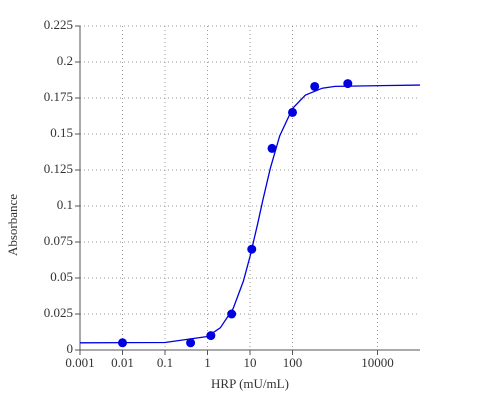 This screenshot has height=405, width=500. I want to click on x-tick-label: 100, so click(293, 362).